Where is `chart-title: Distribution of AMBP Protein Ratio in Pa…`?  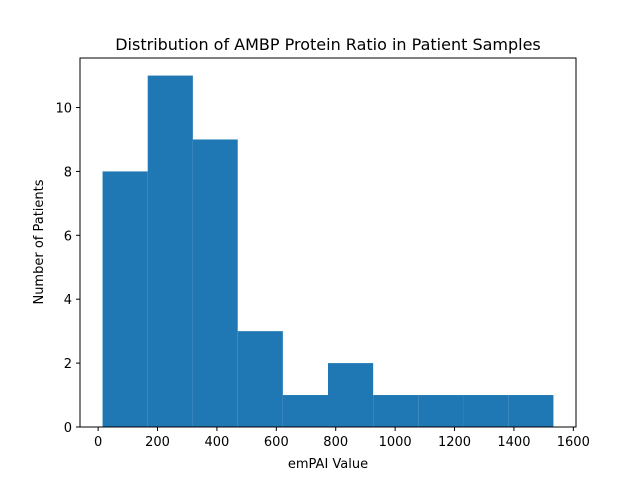 chart-title: Distribution of AMBP Protein Ratio in Pa… is located at coordinates (328, 44).